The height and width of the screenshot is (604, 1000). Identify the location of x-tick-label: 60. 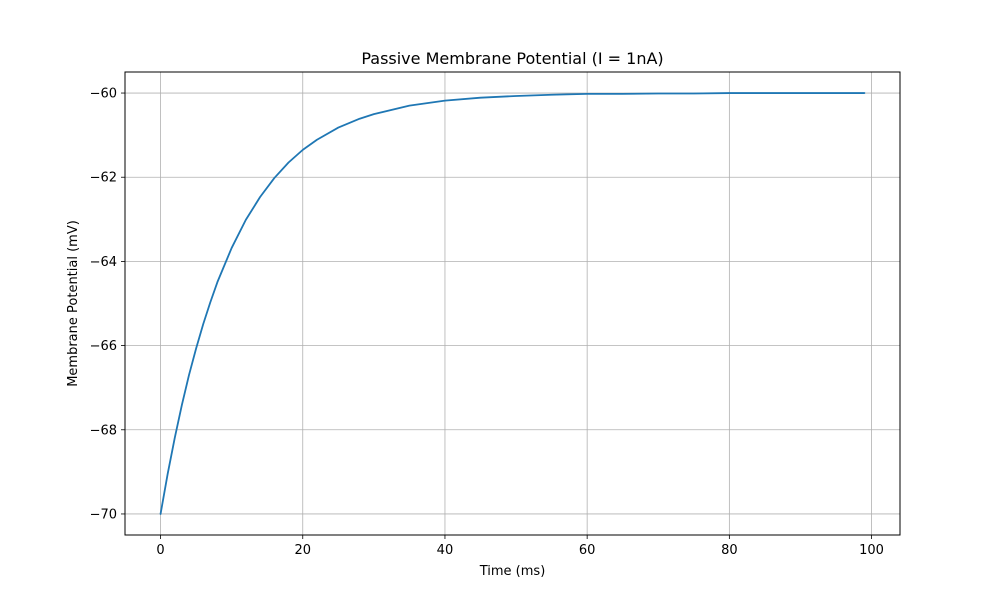
(587, 550).